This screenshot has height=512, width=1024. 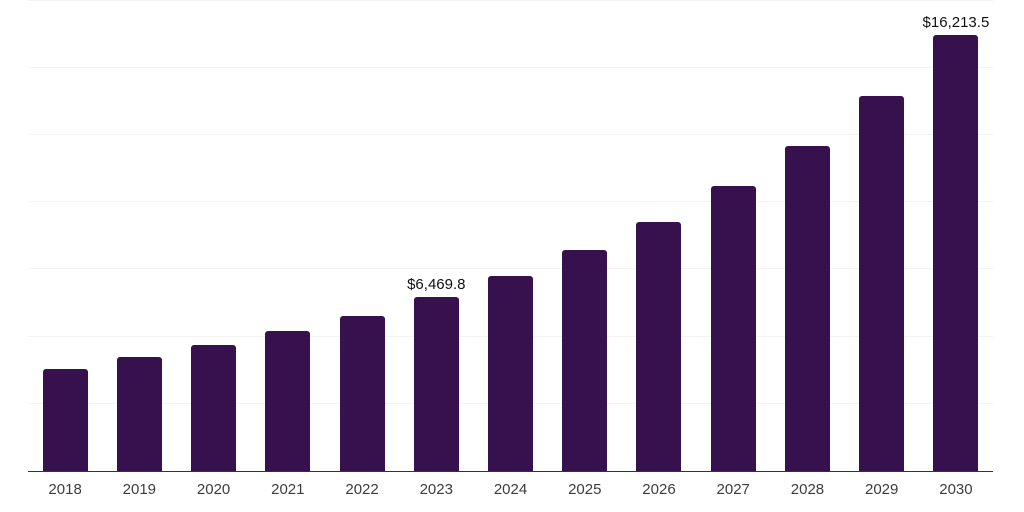 I want to click on x-tick-label-2024: 2024, so click(x=510, y=489).